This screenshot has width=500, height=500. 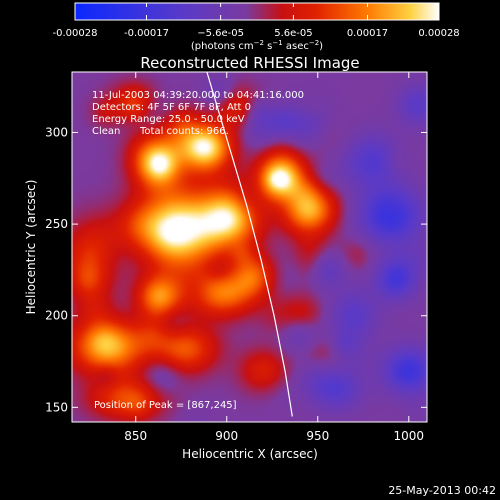 What do you see at coordinates (56, 224) in the screenshot?
I see `y-tick-label: 250` at bounding box center [56, 224].